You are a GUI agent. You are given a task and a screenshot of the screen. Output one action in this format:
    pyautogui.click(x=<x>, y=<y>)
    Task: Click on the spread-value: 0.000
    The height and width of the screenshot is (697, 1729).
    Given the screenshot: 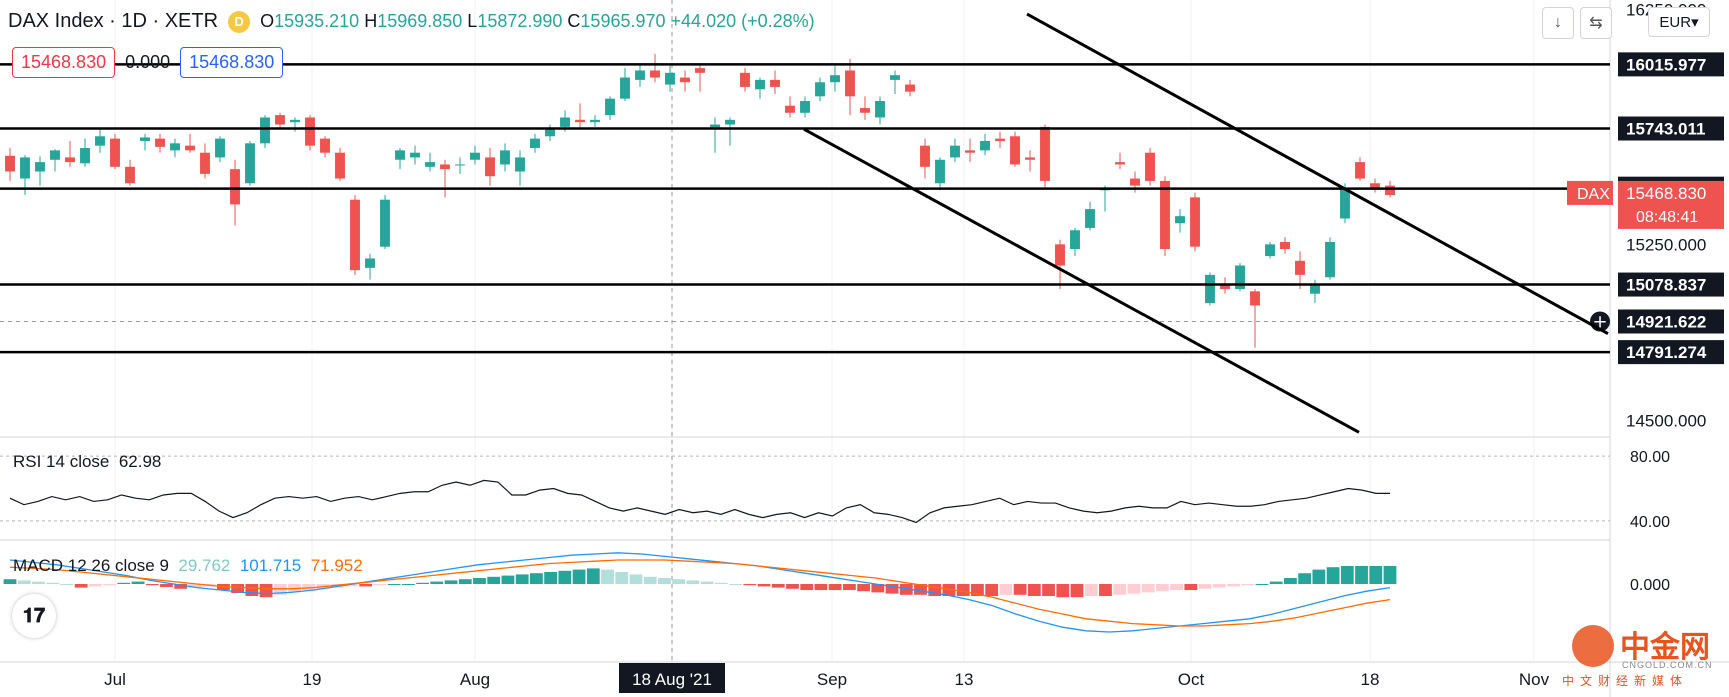 What is the action you would take?
    pyautogui.click(x=148, y=62)
    